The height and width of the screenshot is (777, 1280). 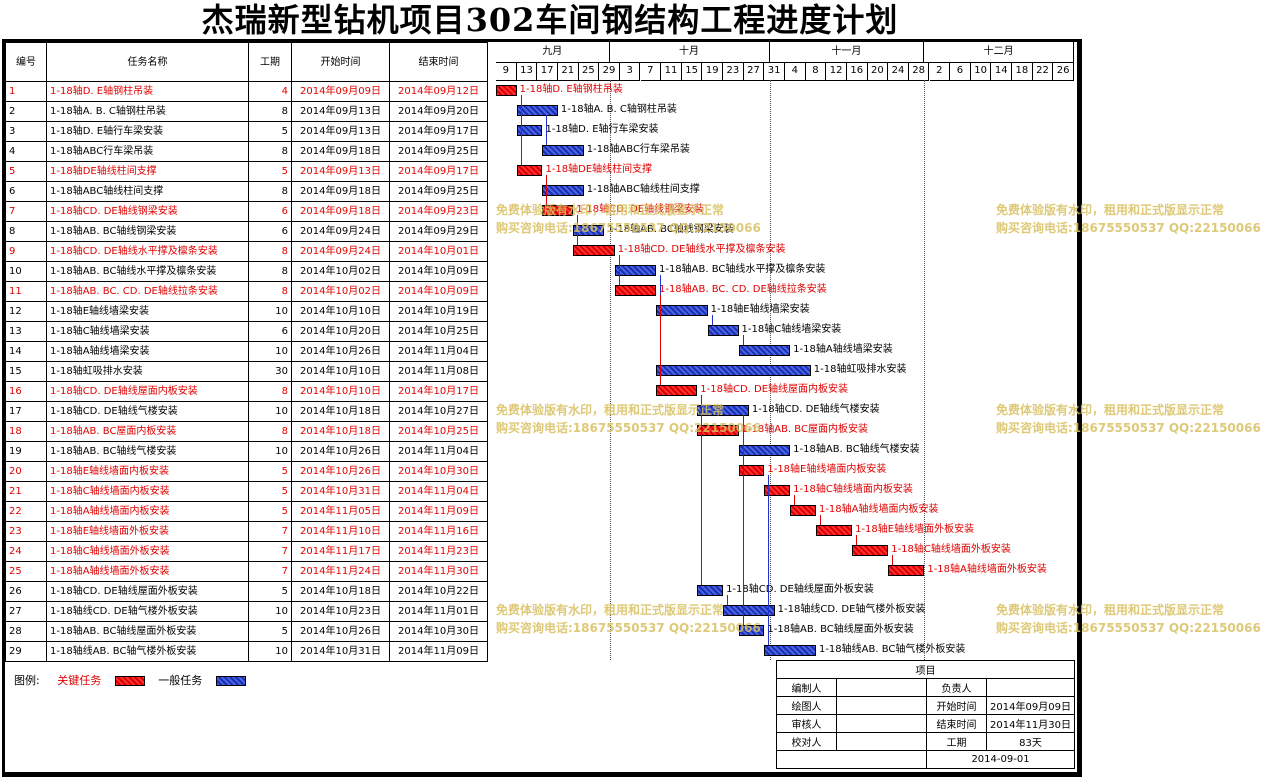 What do you see at coordinates (26, 251) in the screenshot?
I see `task-no: 9` at bounding box center [26, 251].